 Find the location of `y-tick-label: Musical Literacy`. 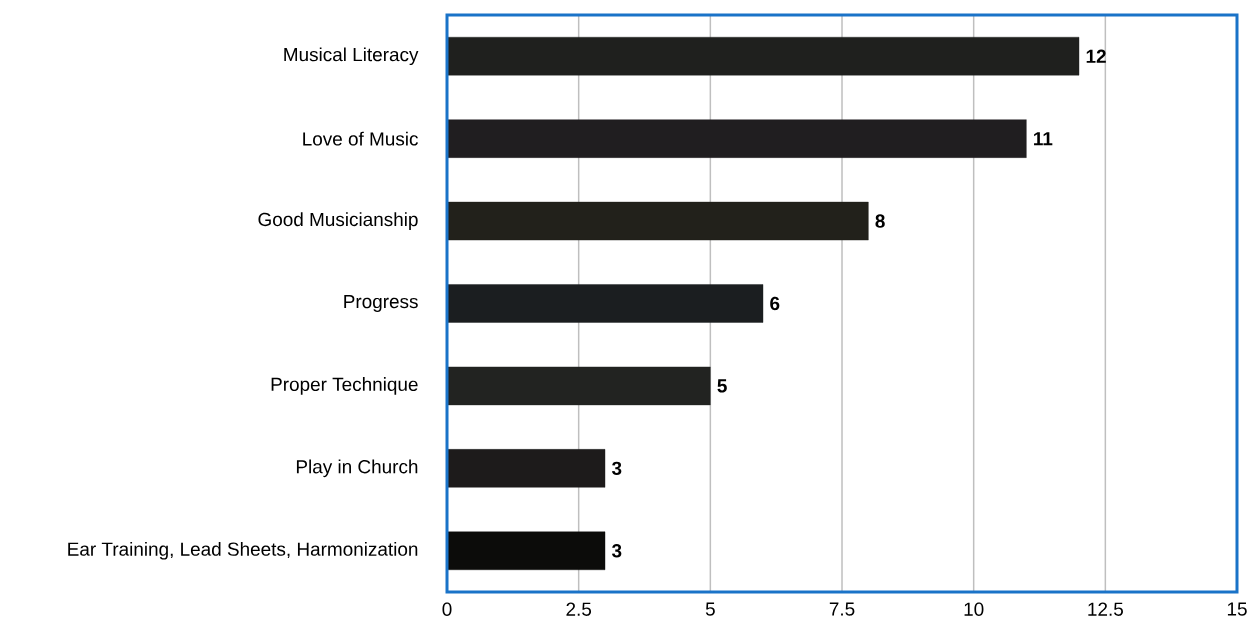

y-tick-label: Musical Literacy is located at coordinates (351, 56).